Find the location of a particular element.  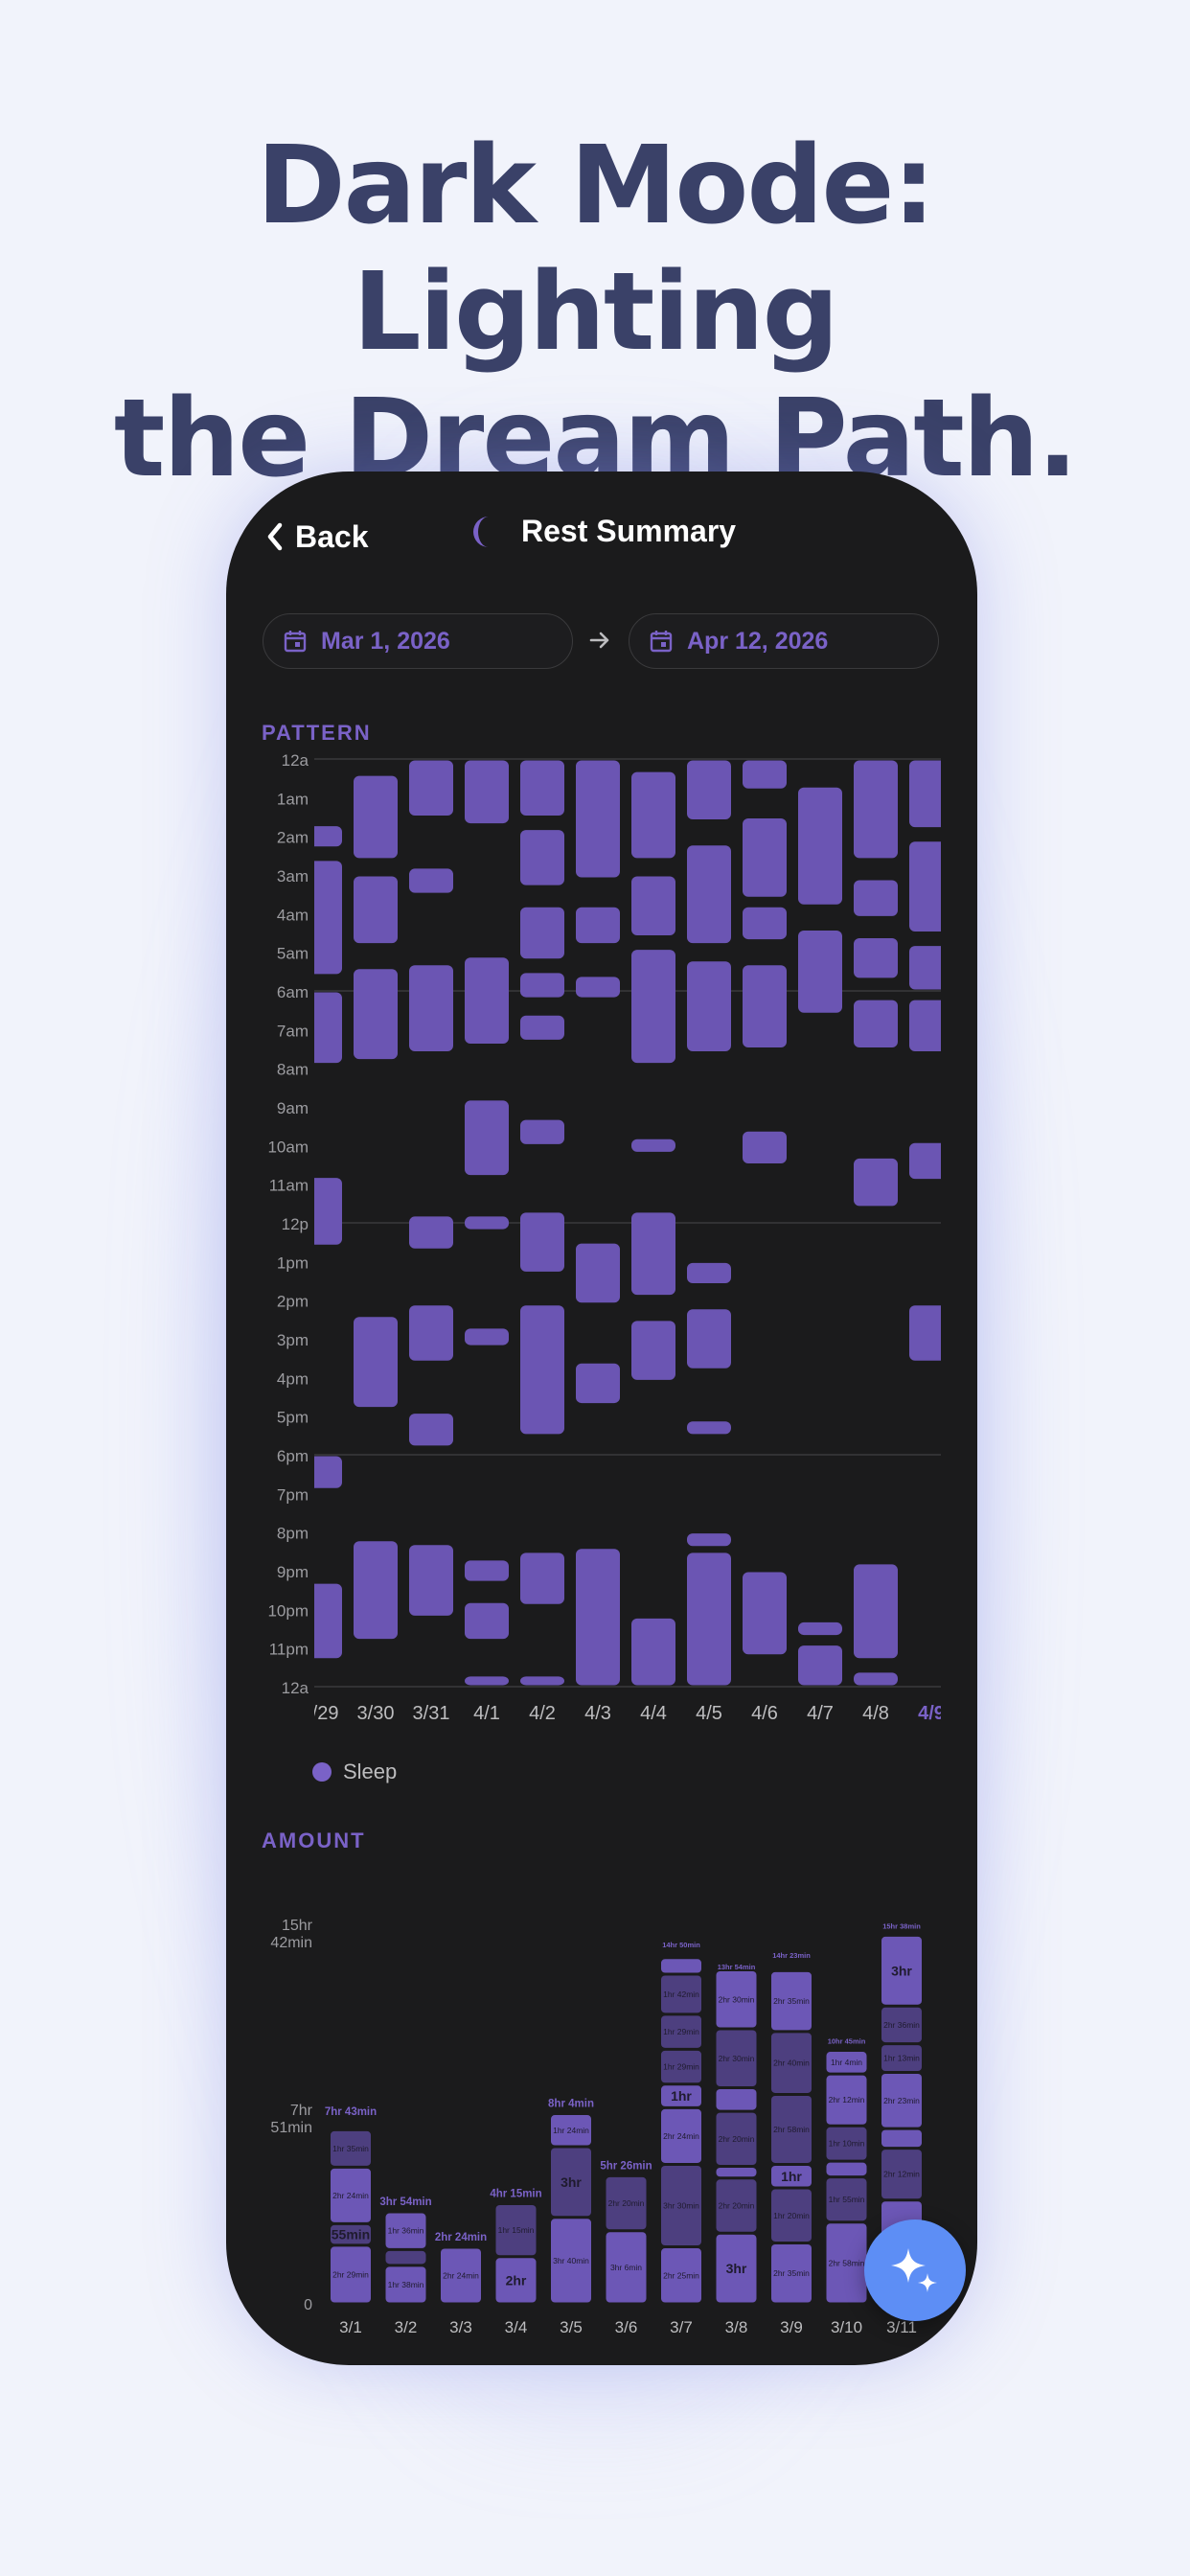

day-label: 4/7 is located at coordinates (821, 1713).